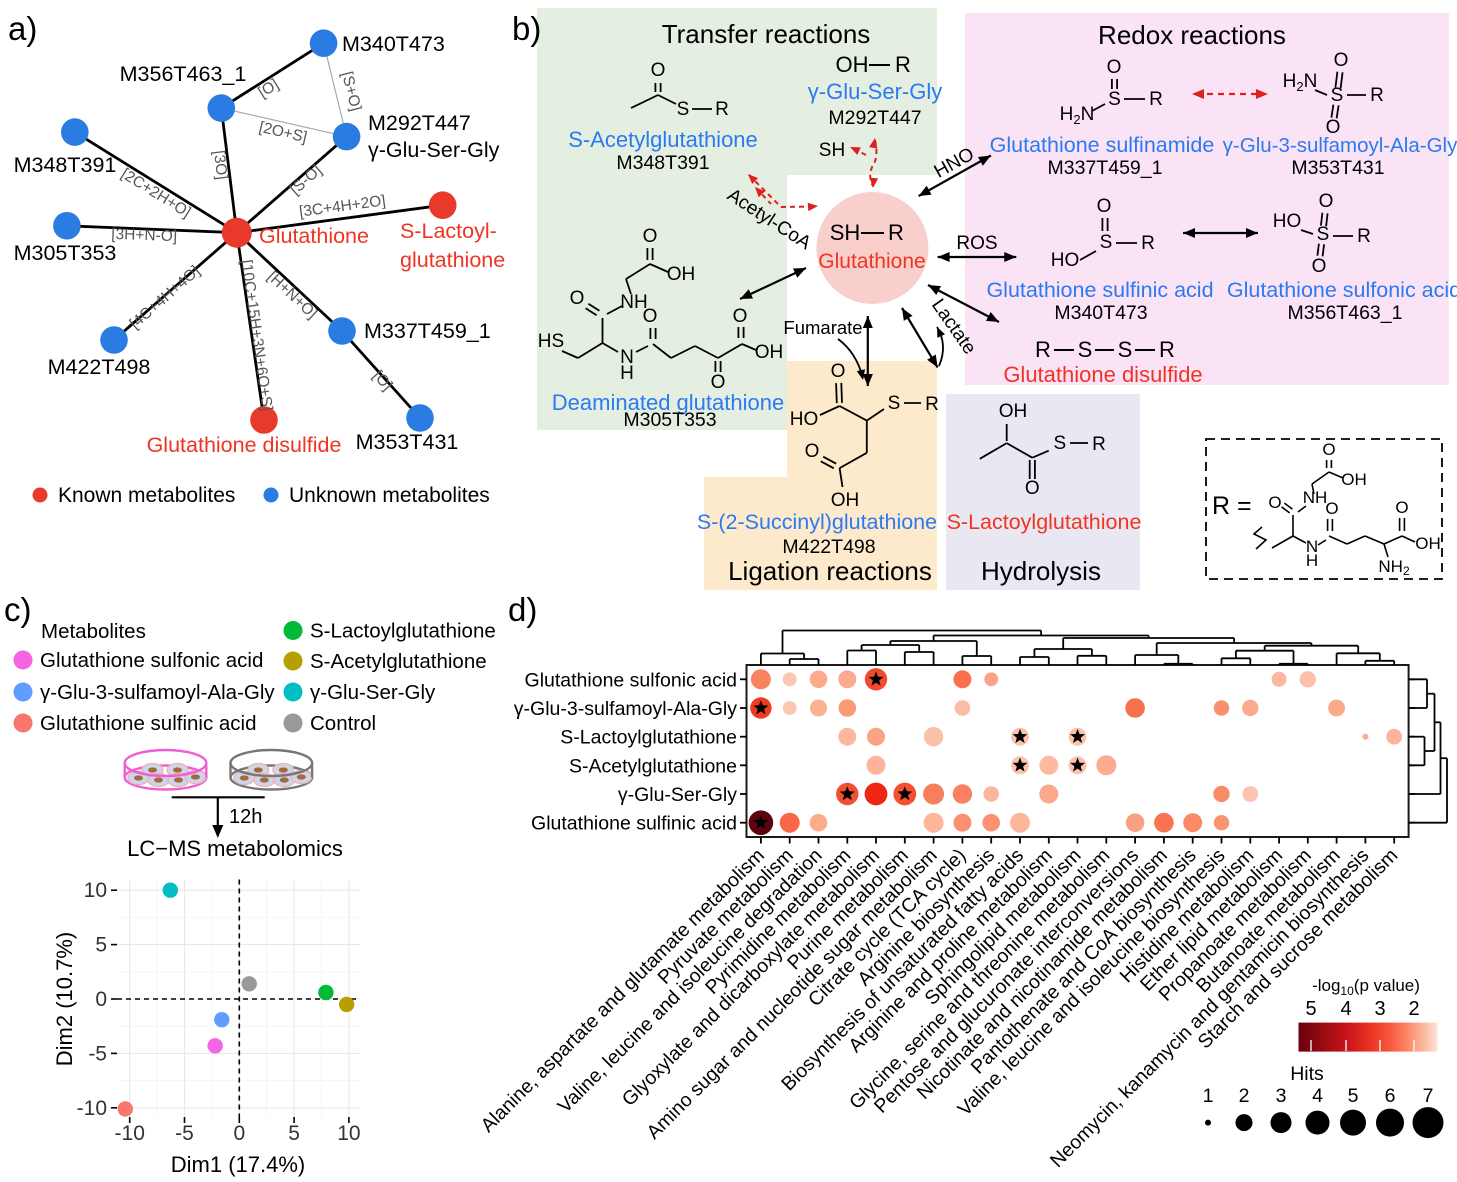  I want to click on svg-text: Known metabolites, so click(146, 495).